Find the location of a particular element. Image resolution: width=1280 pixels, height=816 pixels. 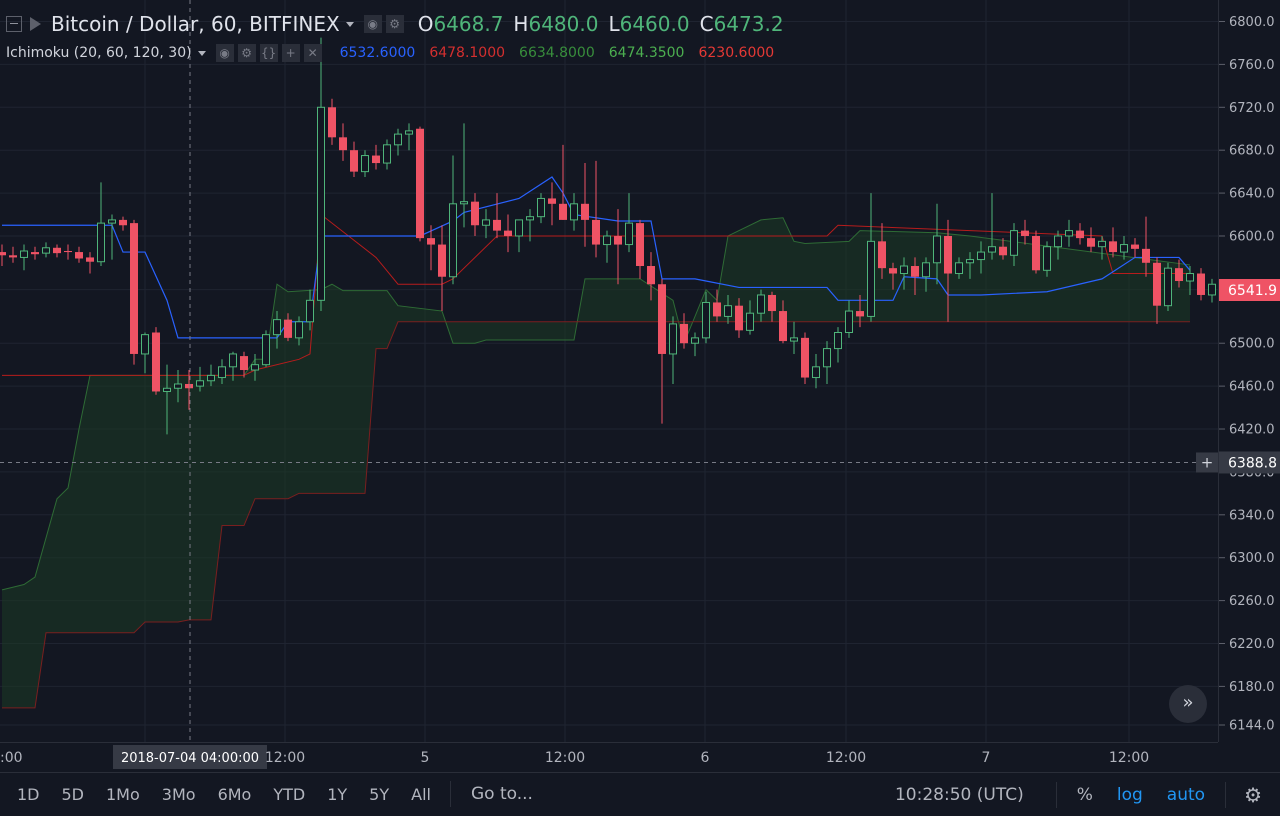

minus-square-icon is located at coordinates (14, 24).